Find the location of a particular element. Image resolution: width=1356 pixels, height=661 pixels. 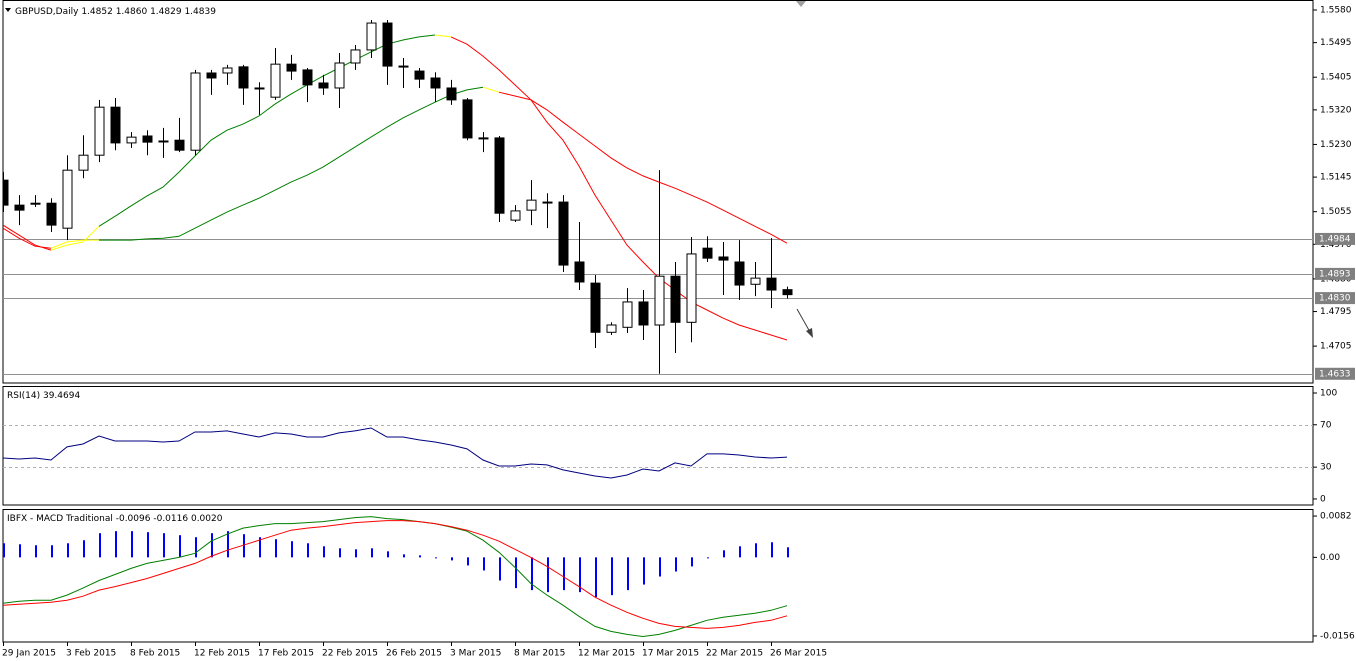

x-tick-label: 12 Mar 2015 is located at coordinates (606, 654).